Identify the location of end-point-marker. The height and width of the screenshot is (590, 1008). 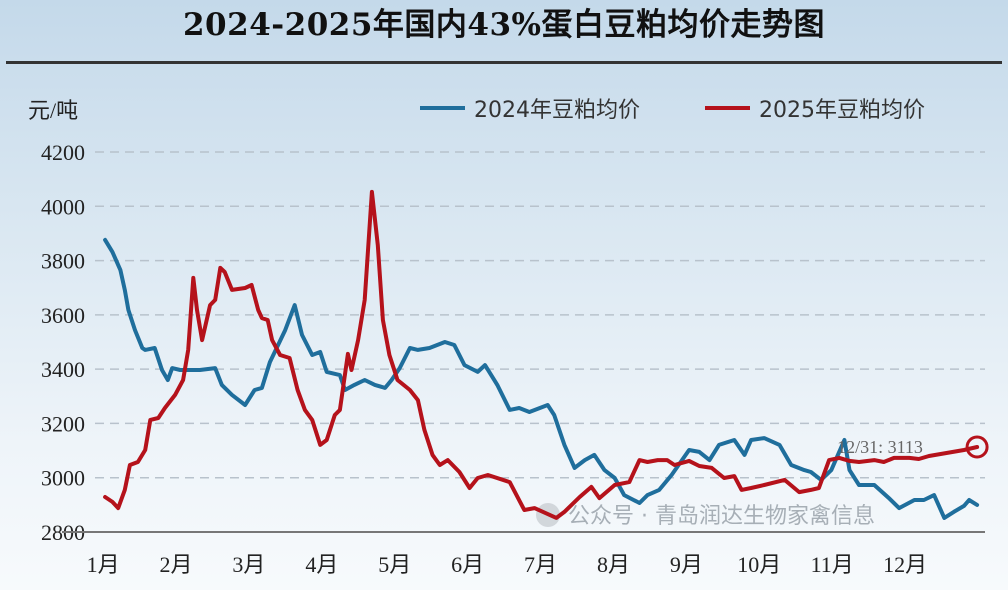
(977, 447).